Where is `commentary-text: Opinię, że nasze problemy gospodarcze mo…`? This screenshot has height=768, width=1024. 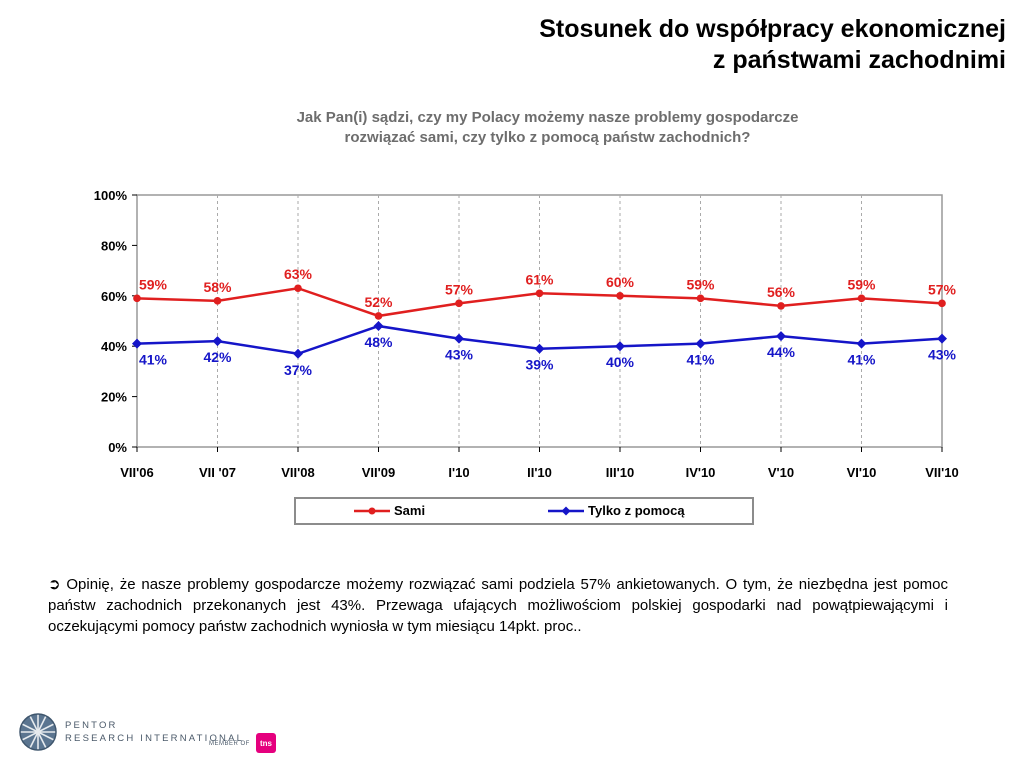
commentary-text: Opinię, że nasze problemy gospodarcze mo… is located at coordinates (498, 605).